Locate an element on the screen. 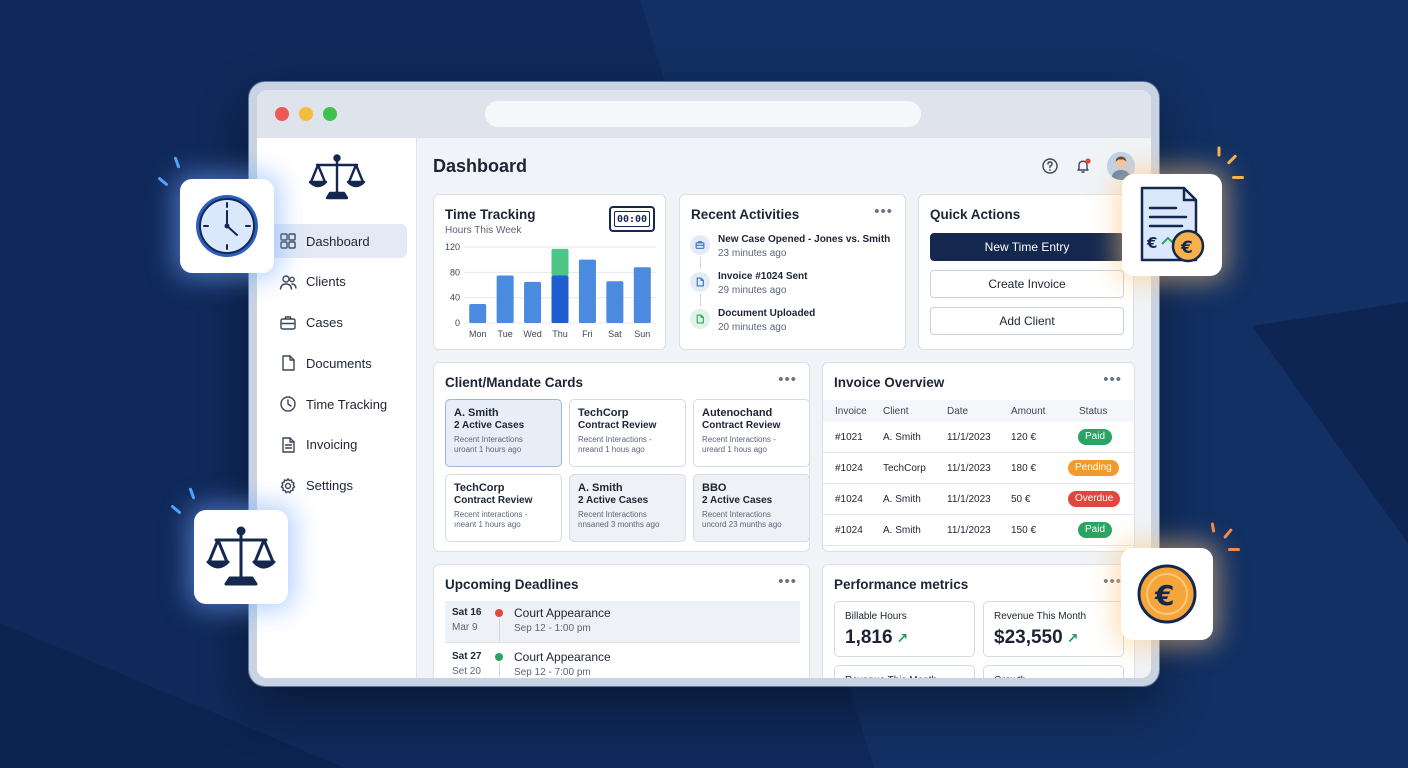 The height and width of the screenshot is (768, 1408). y-tick-label: 0 is located at coordinates (457, 323).